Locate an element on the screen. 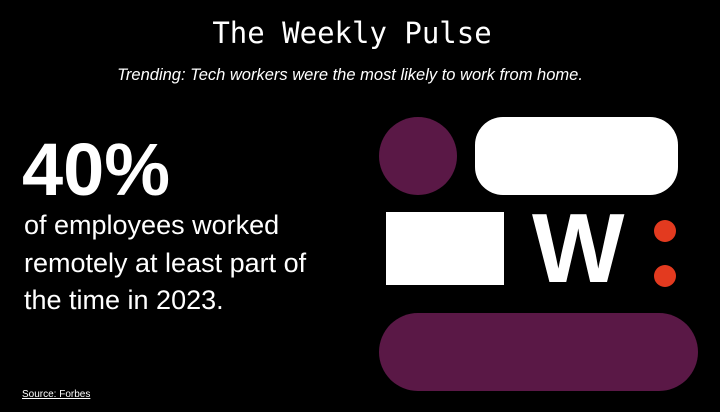 This screenshot has height=412, width=720. stat-value: 40% is located at coordinates (96, 169).